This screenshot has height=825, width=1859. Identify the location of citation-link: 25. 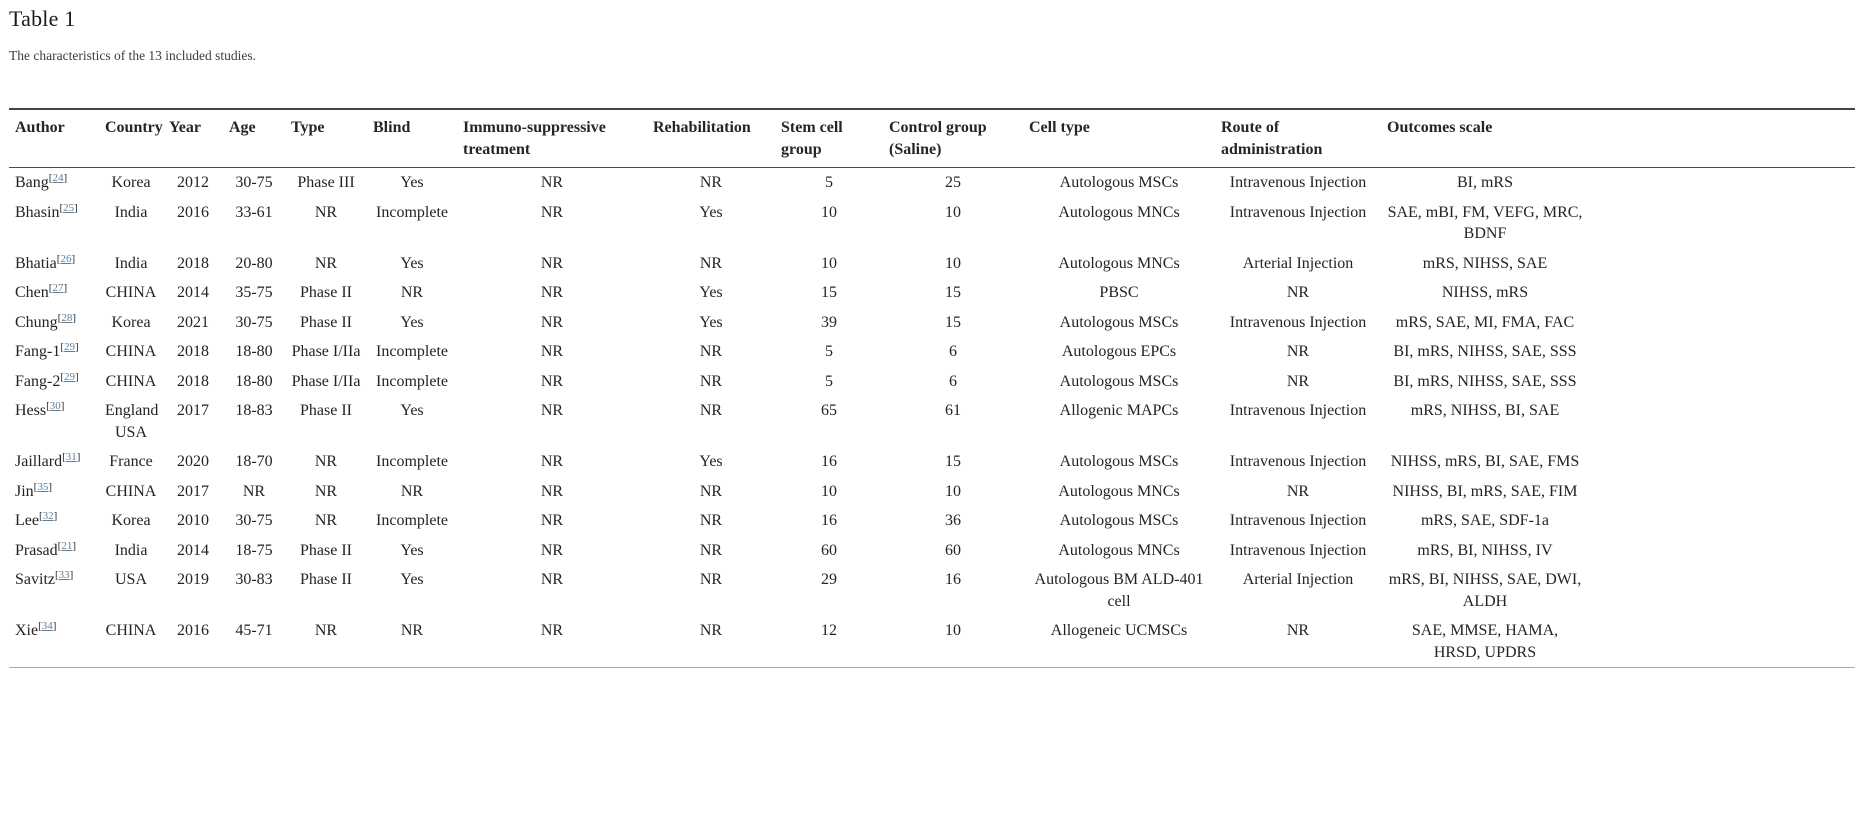
(69, 207).